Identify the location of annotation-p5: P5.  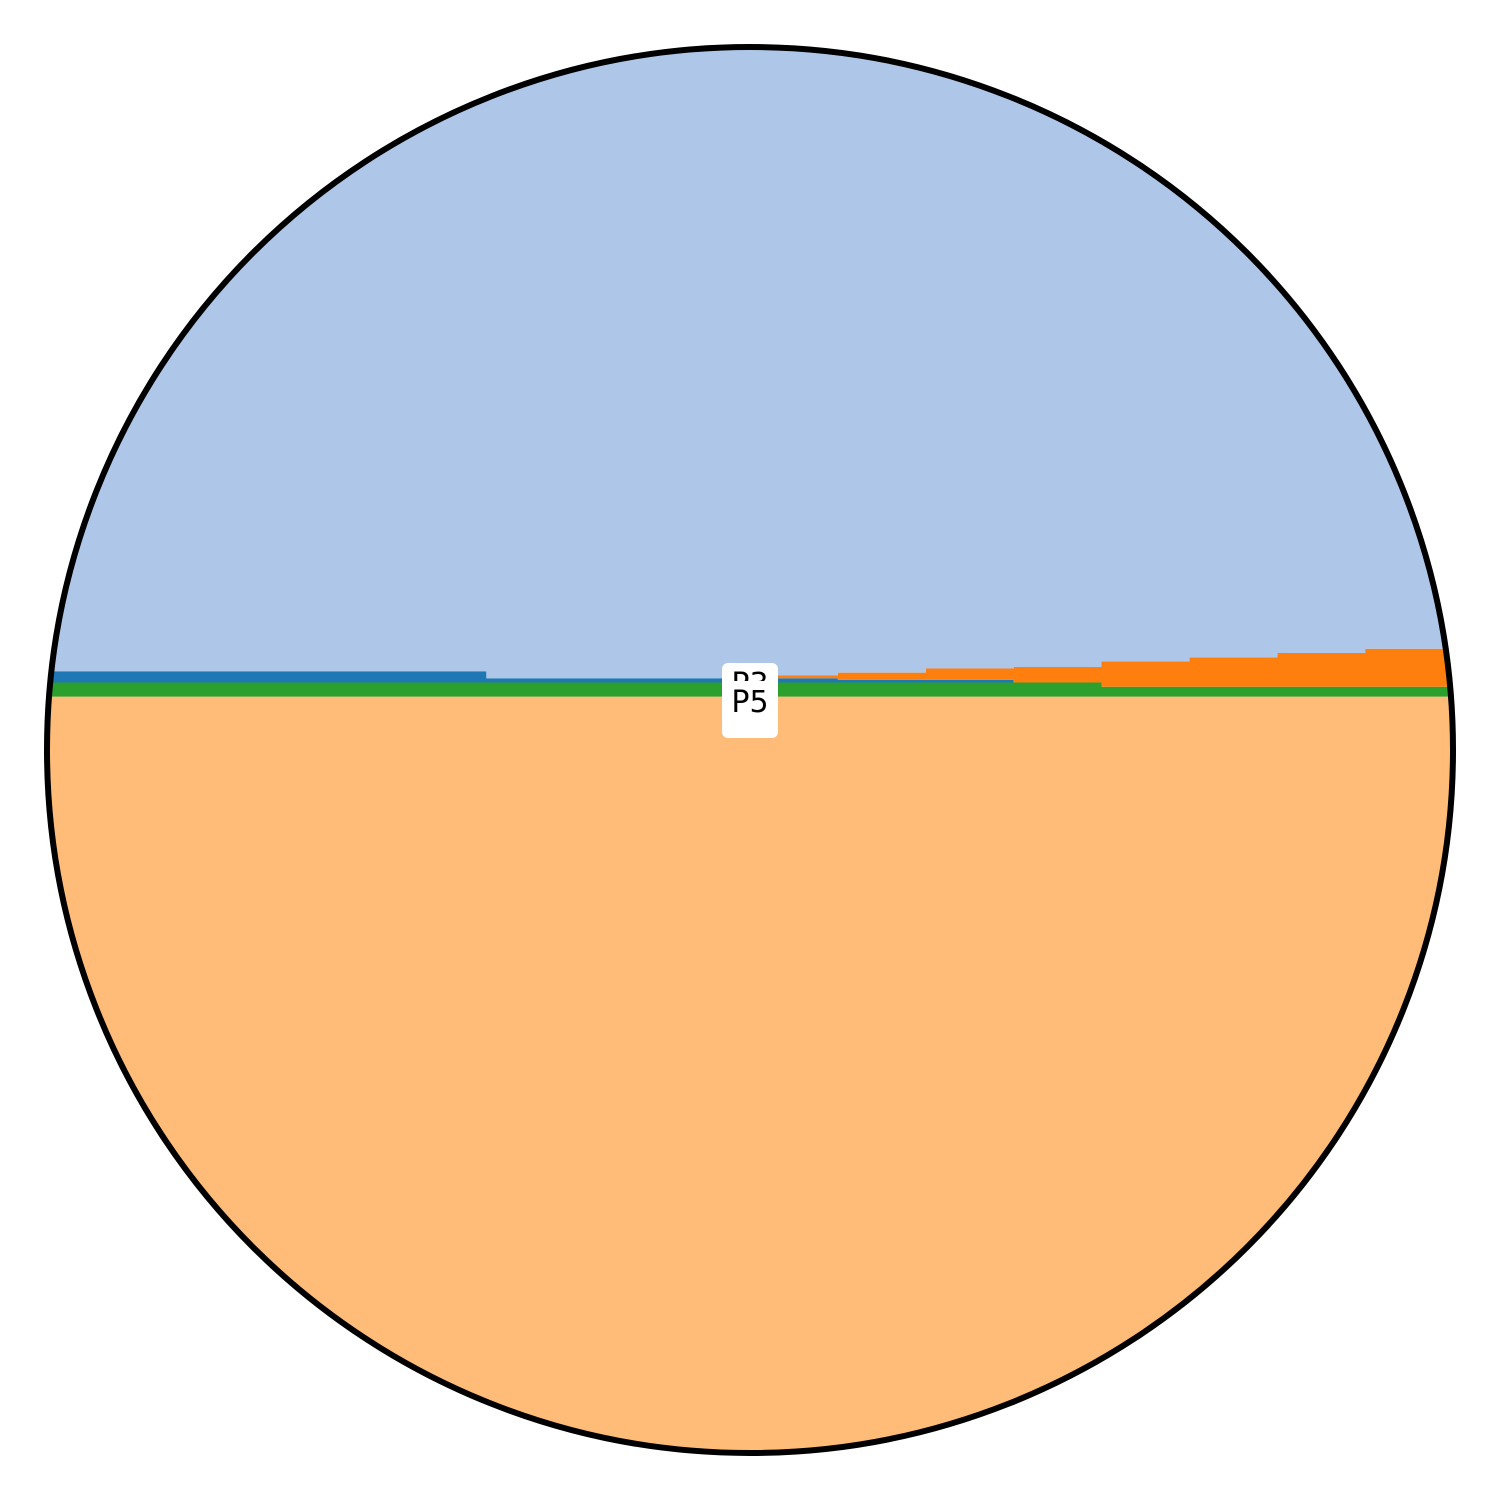
(750, 709).